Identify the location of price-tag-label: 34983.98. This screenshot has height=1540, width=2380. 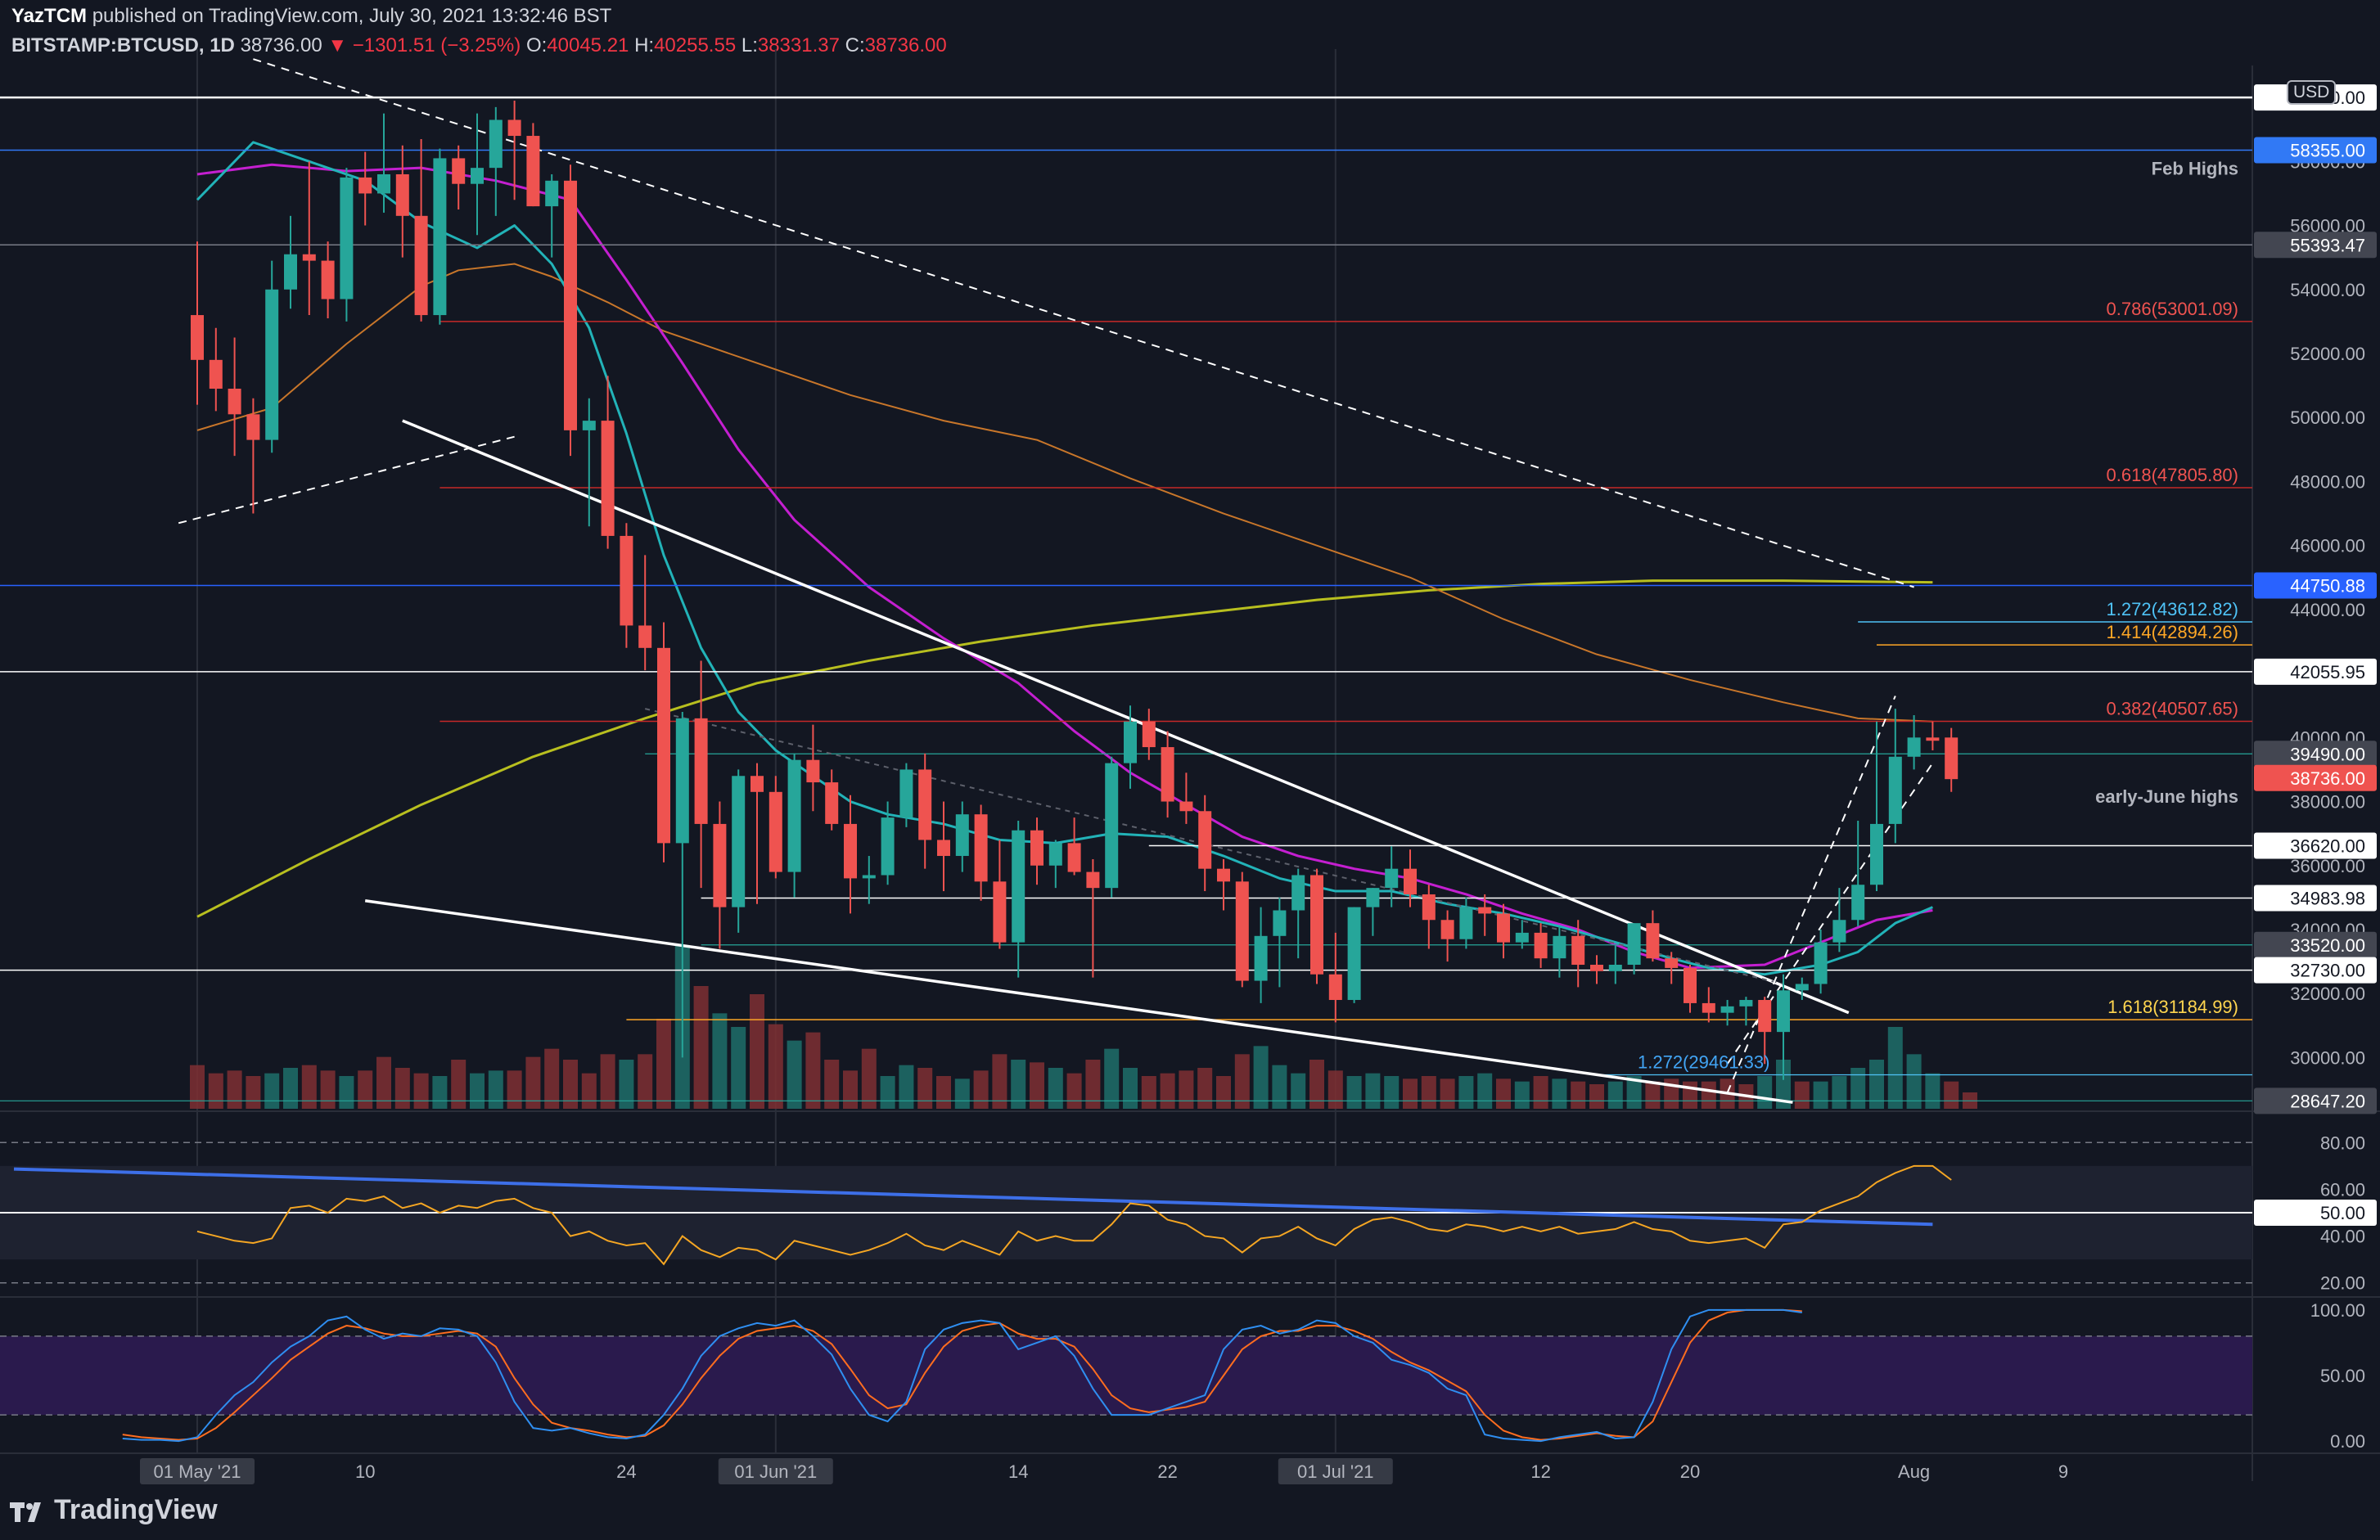
(2327, 898).